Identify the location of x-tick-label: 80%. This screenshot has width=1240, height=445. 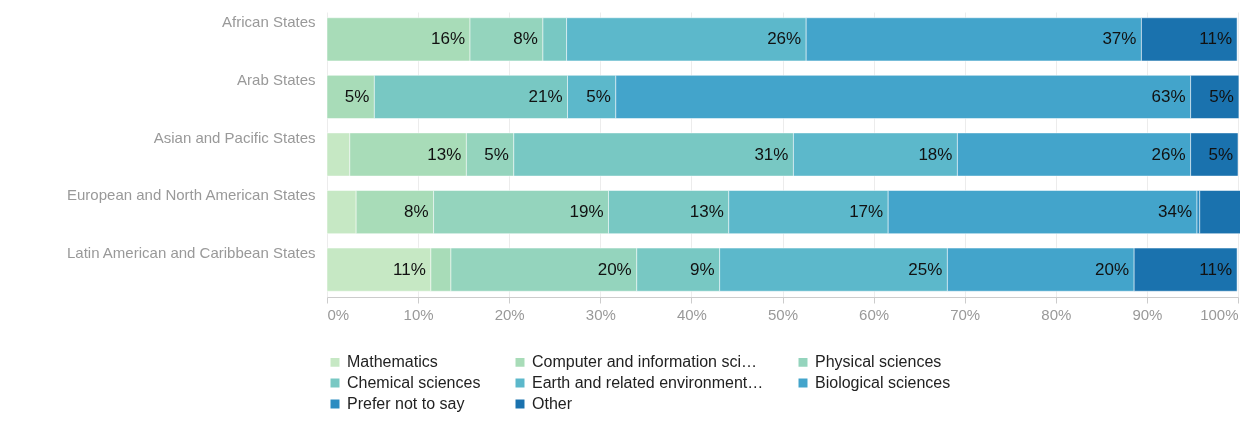
(1056, 314).